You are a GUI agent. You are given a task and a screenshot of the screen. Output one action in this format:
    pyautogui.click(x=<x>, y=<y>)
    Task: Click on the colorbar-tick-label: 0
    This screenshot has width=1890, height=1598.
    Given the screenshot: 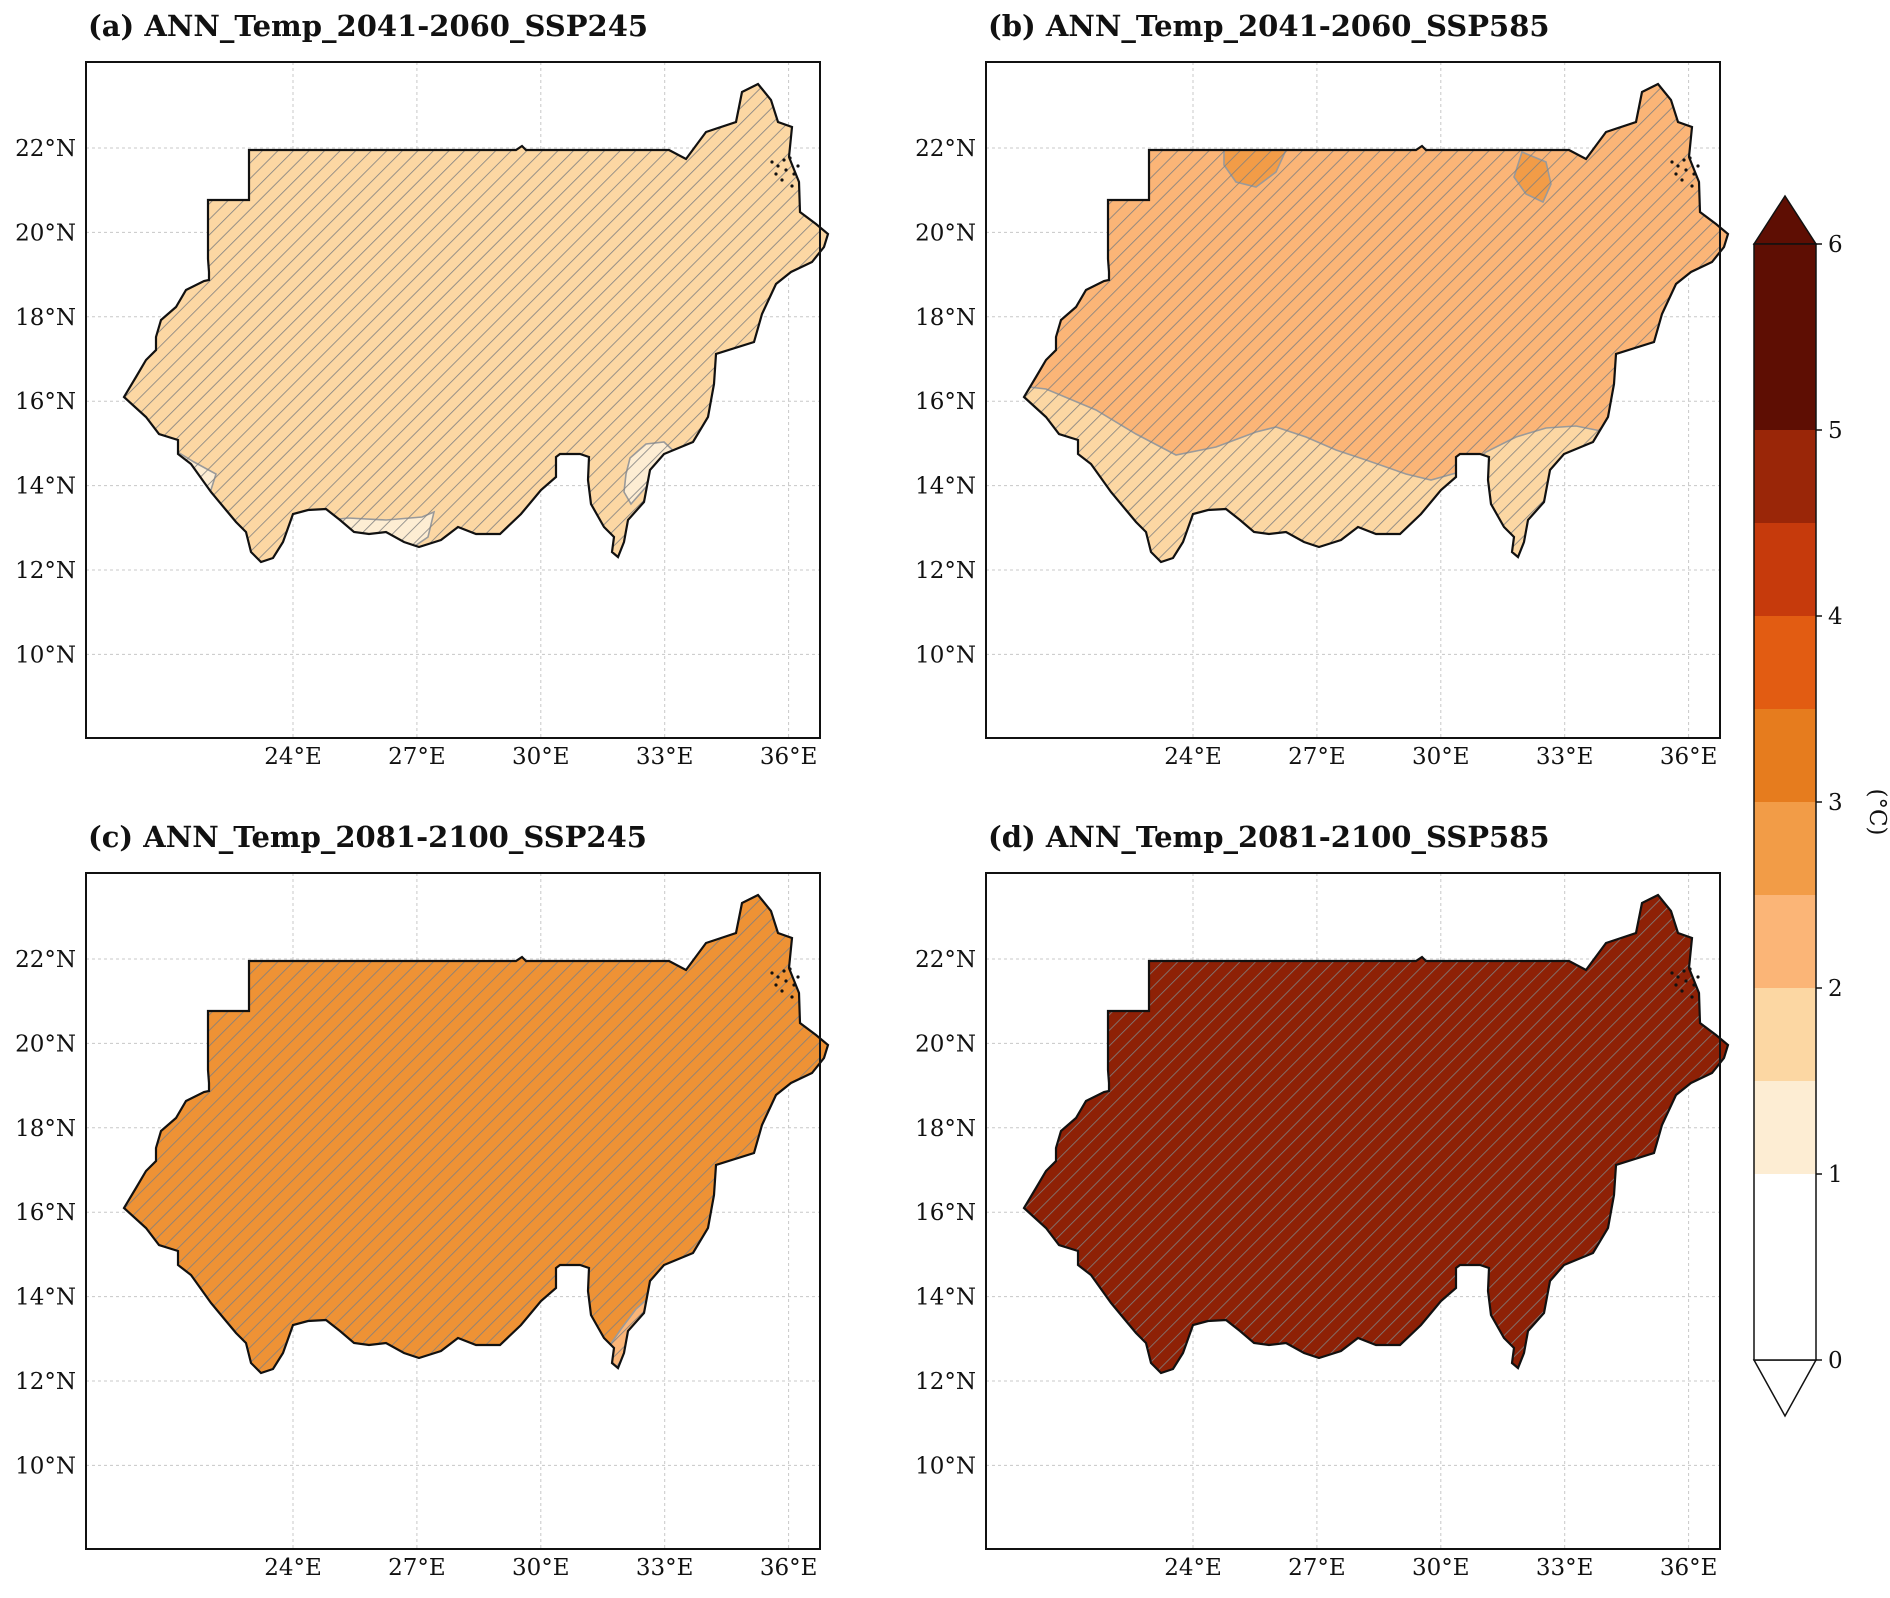 What is the action you would take?
    pyautogui.click(x=1835, y=1361)
    